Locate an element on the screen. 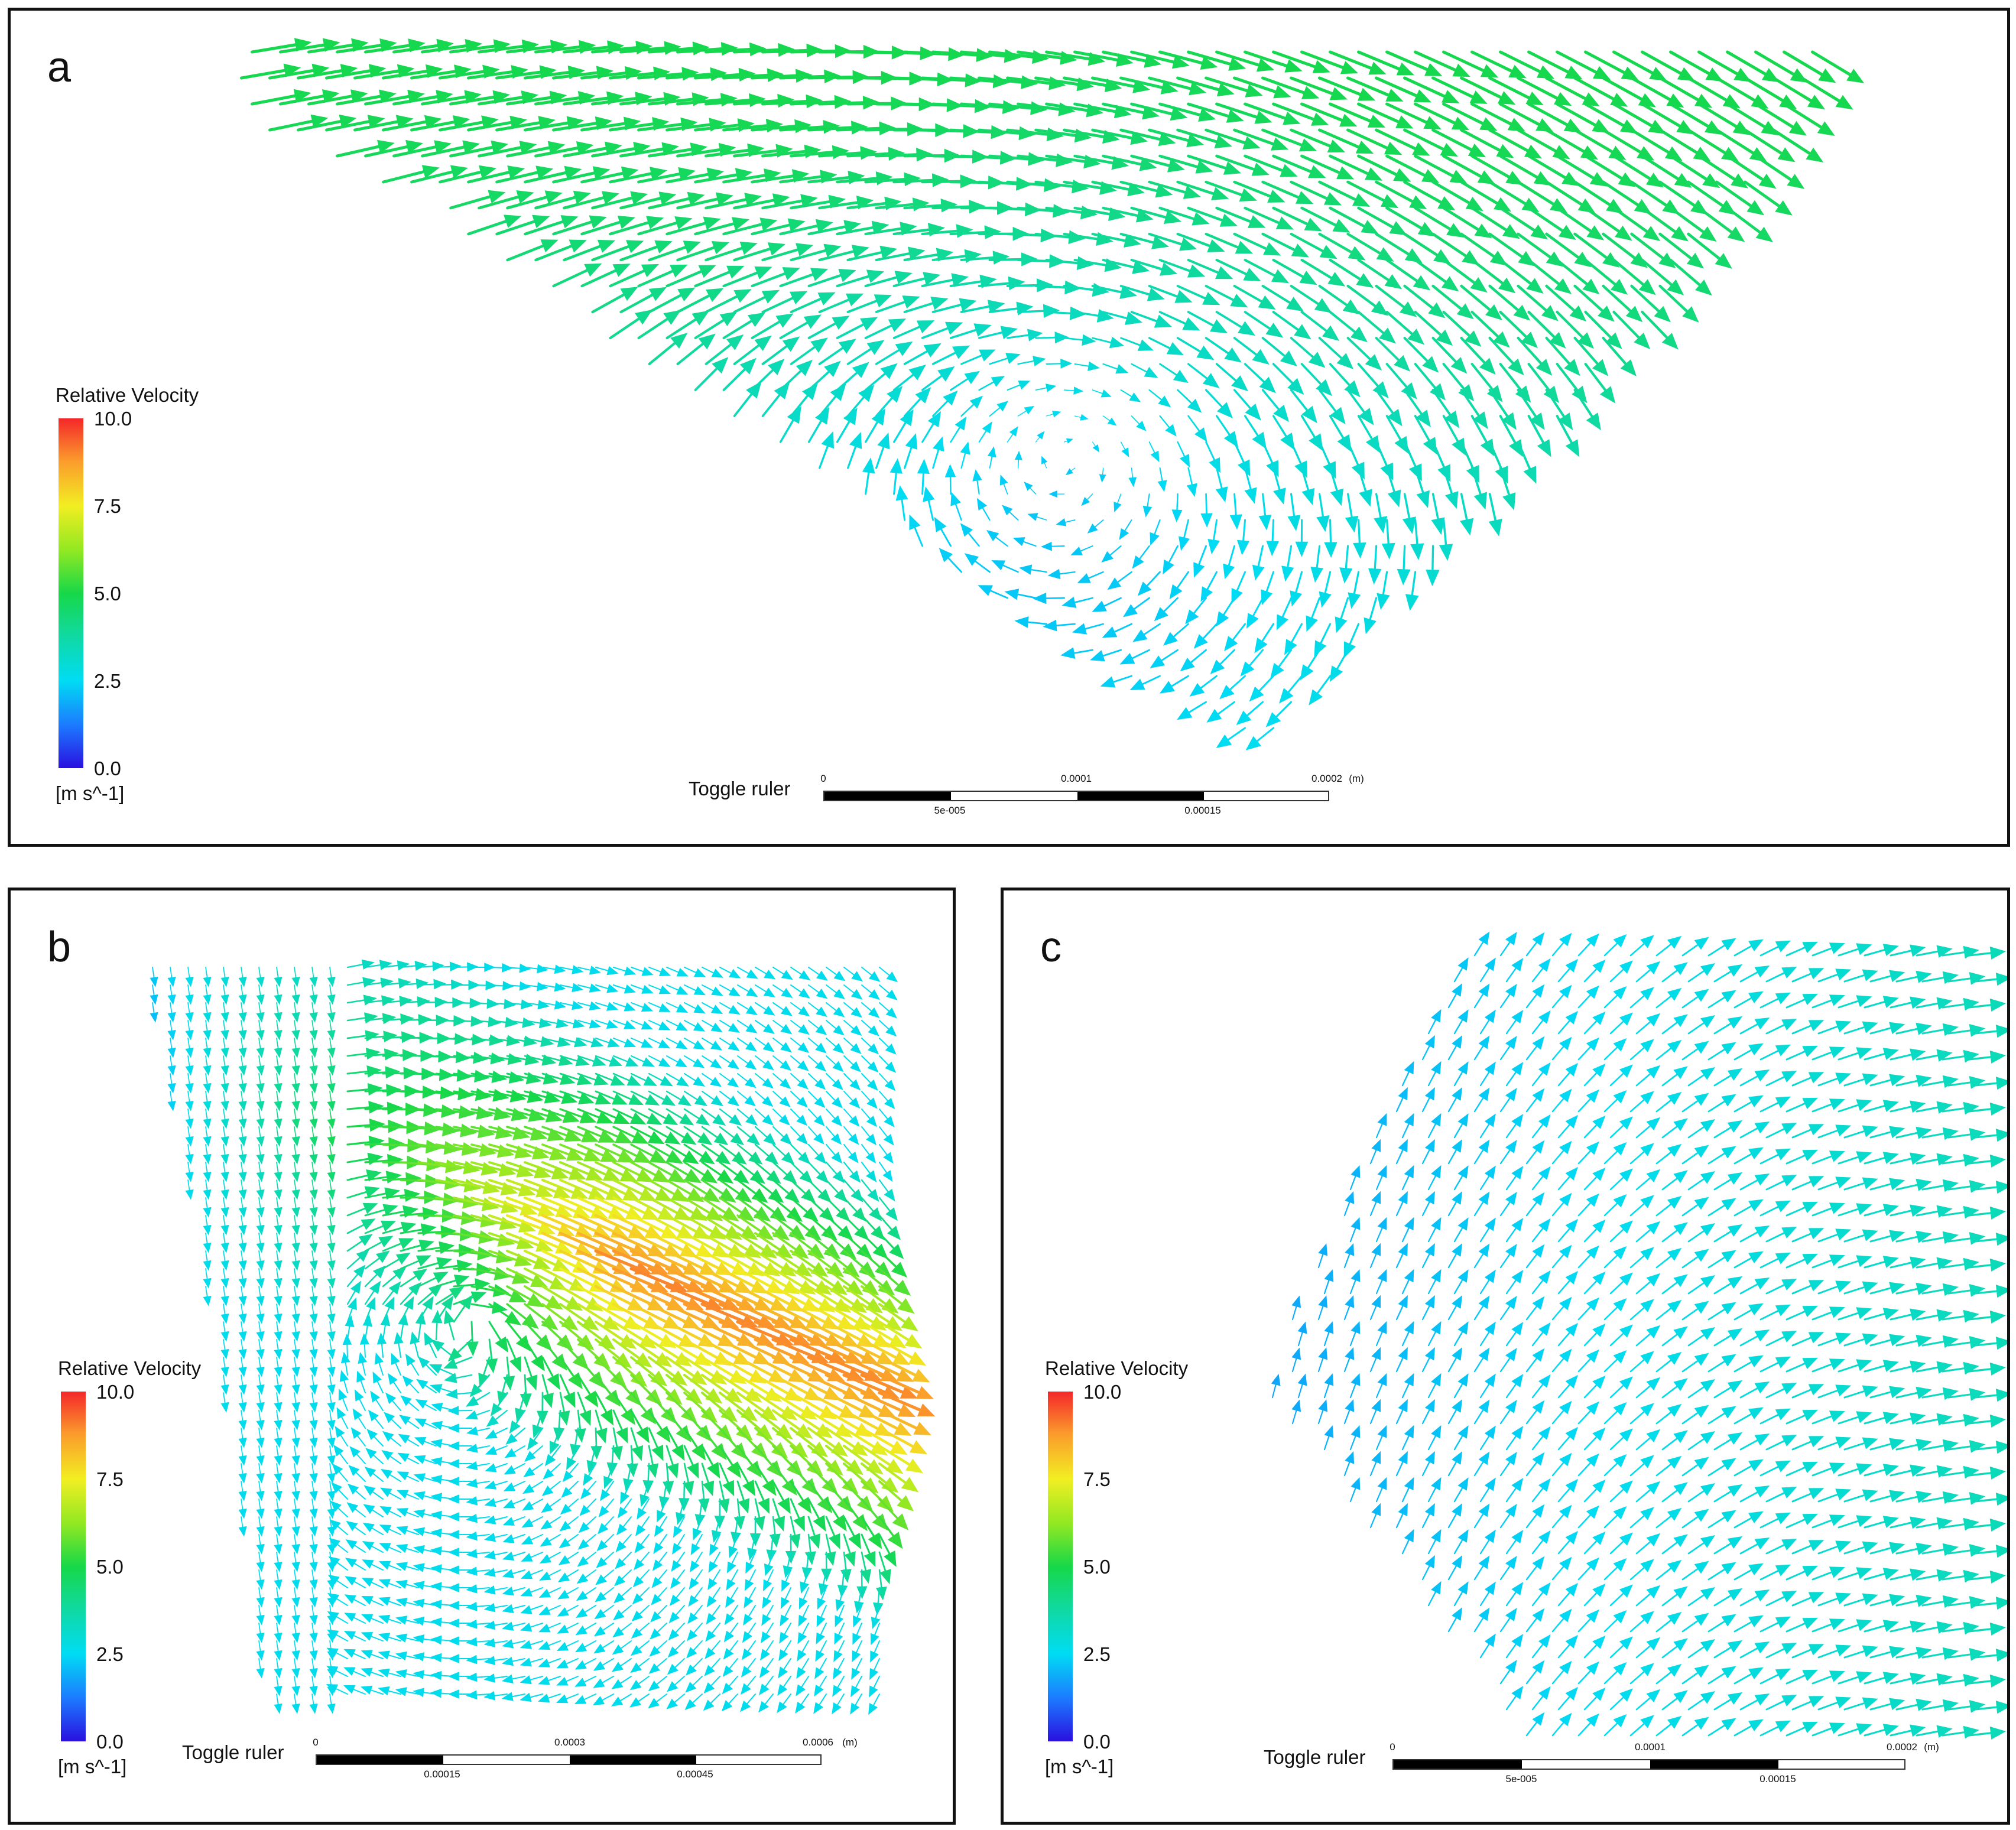  legend-title: Relative Velocity is located at coordinates (130, 1368).